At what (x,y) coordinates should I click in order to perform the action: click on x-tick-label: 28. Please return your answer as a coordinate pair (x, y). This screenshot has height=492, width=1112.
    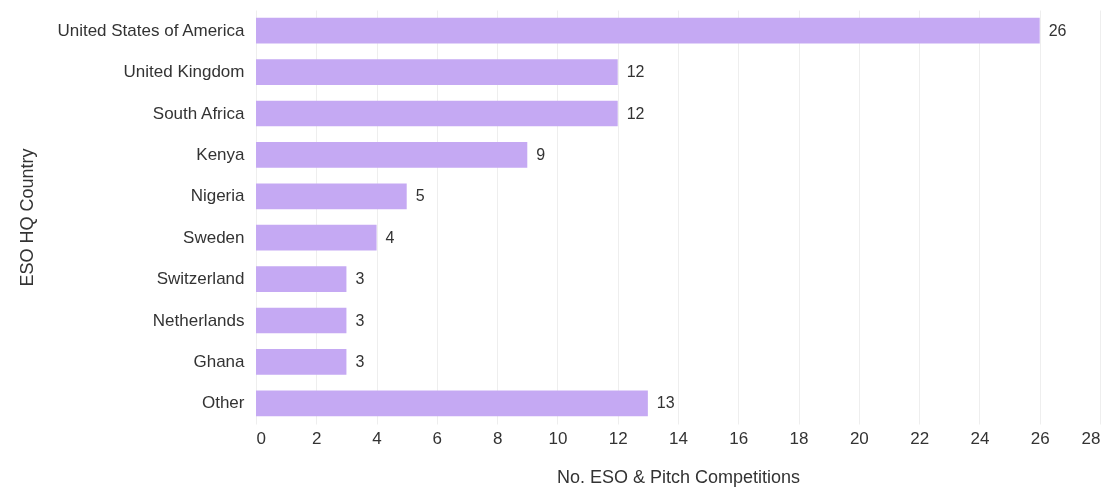
    Looking at the image, I should click on (1091, 438).